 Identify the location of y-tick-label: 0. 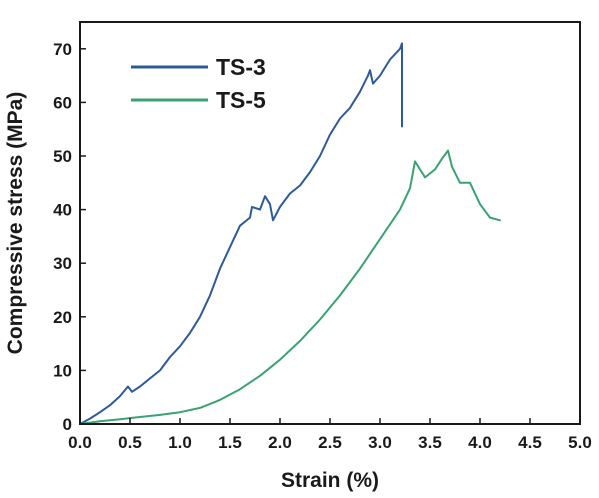
(67, 424).